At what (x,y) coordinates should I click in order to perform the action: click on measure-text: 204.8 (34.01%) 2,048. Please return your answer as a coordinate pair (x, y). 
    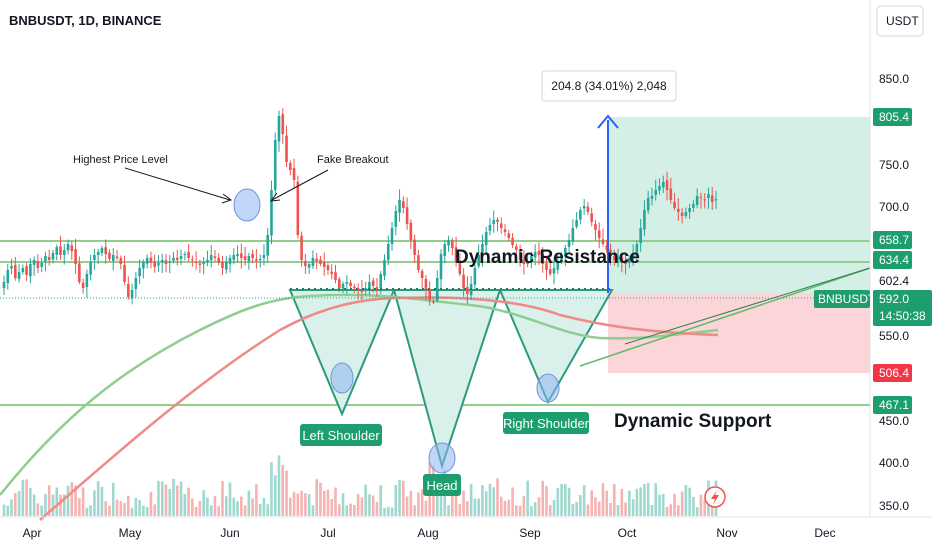
    Looking at the image, I should click on (609, 86).